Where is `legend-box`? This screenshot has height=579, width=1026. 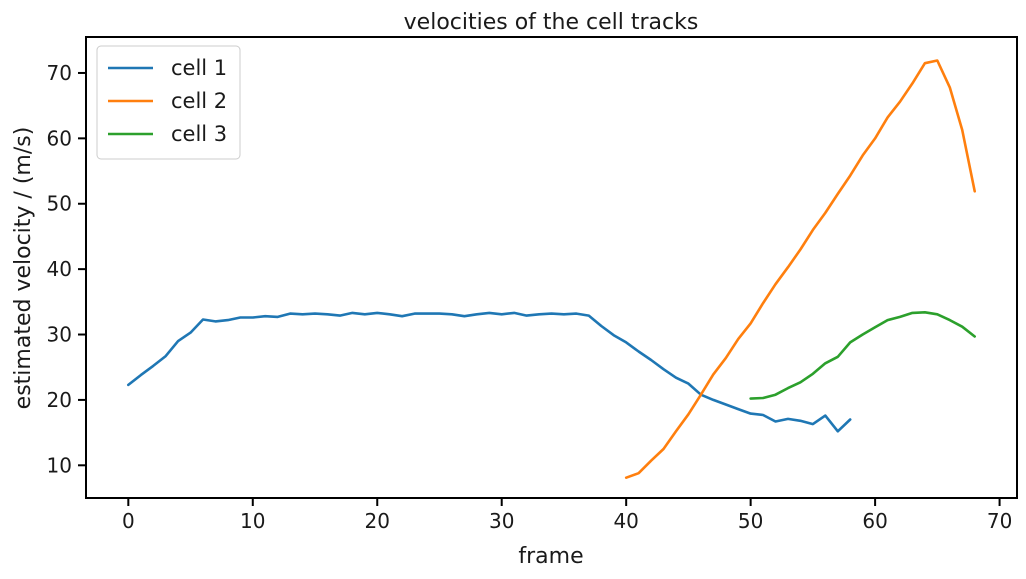
legend-box is located at coordinates (168, 102).